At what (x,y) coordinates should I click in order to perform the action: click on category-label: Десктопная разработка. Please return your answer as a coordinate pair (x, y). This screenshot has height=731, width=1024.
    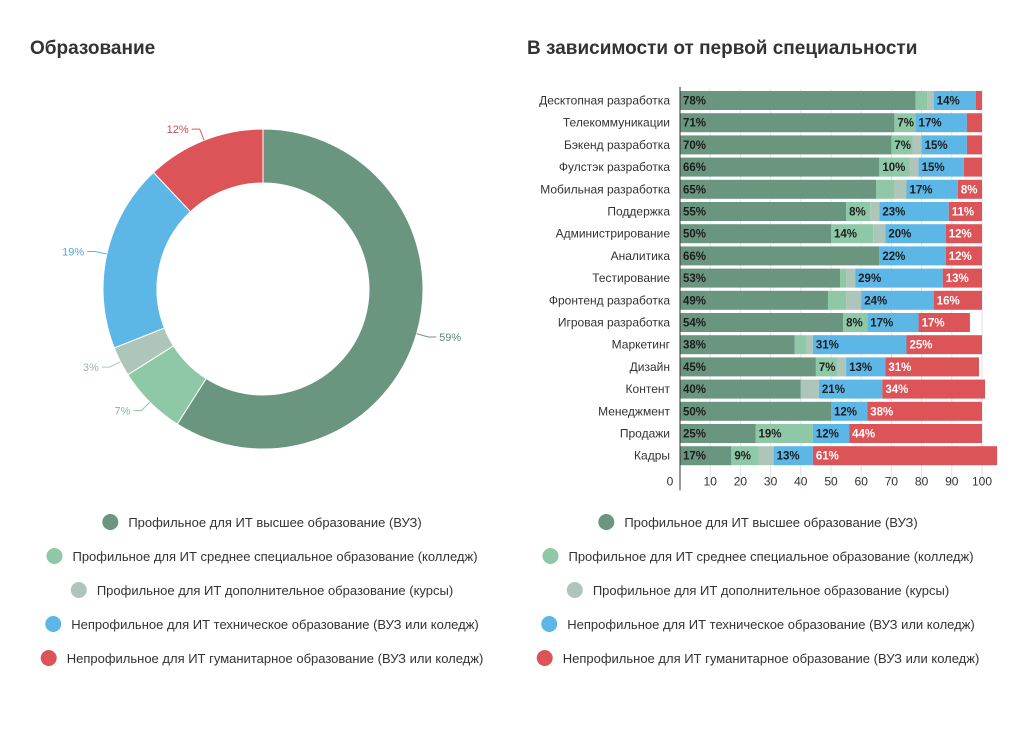
    Looking at the image, I should click on (604, 101).